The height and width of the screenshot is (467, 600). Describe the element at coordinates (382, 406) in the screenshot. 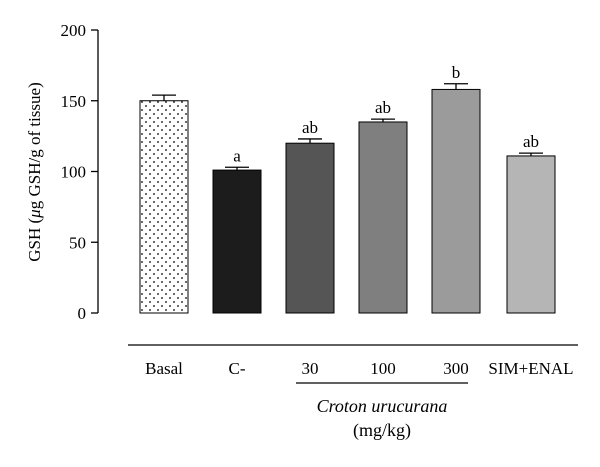

I see `group-label-species: Croton urucurana` at that location.